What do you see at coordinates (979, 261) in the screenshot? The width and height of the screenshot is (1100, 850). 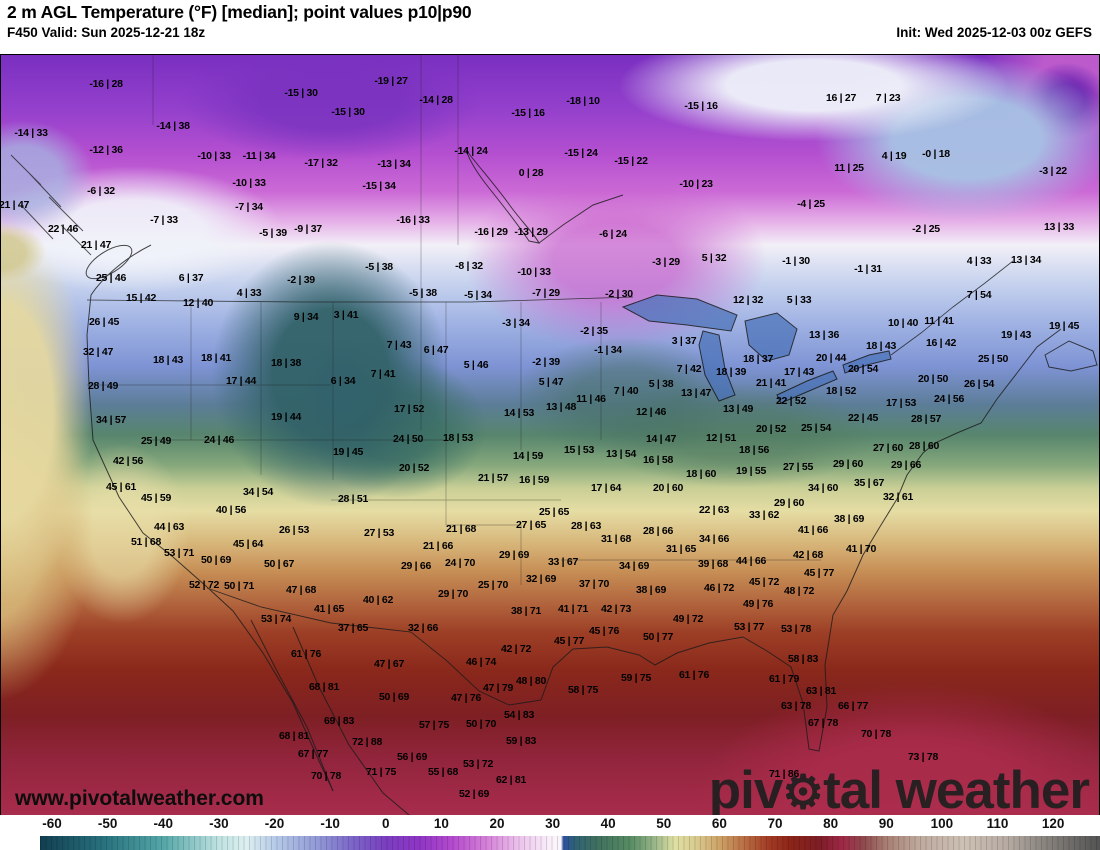 I see `point-value: 4 | 33` at bounding box center [979, 261].